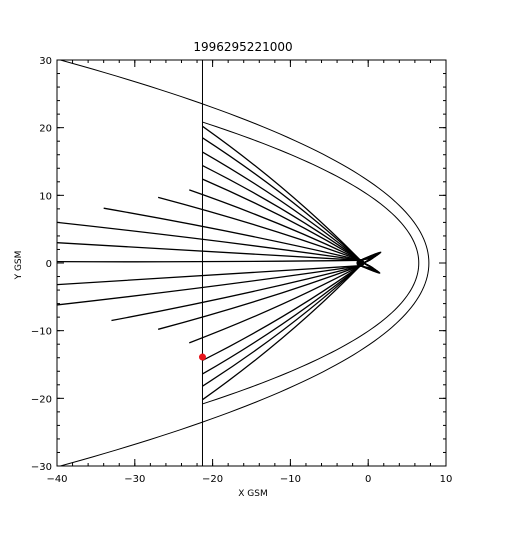 The width and height of the screenshot is (508, 546). I want to click on x-axis-title: X GSM, so click(252, 494).